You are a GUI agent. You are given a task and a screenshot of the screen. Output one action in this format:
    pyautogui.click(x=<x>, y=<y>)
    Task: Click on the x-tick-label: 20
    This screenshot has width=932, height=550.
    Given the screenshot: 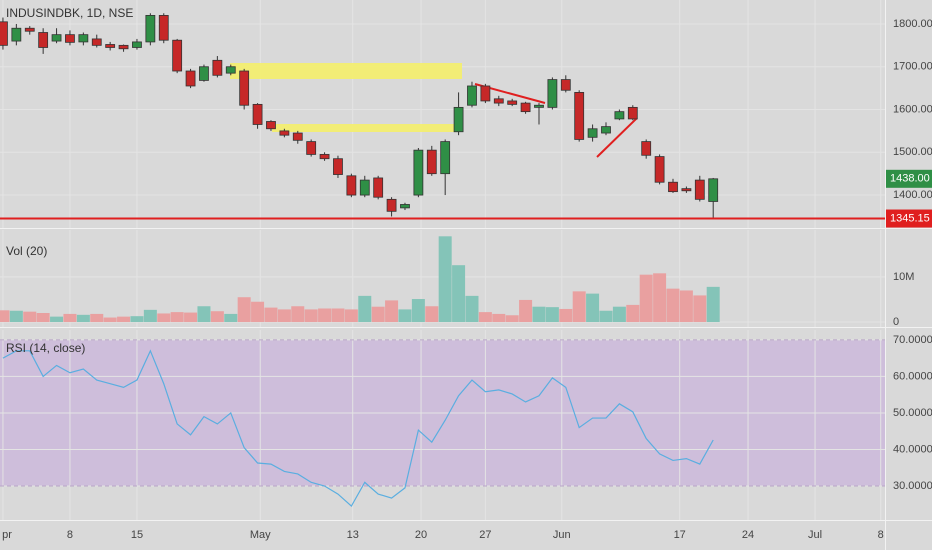 What is the action you would take?
    pyautogui.click(x=421, y=535)
    